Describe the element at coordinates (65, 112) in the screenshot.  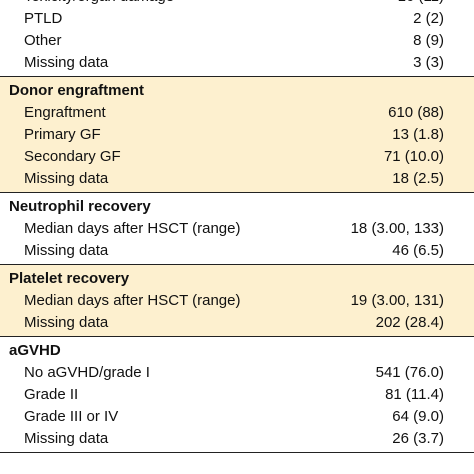
I see `row-label: Engraftment` at that location.